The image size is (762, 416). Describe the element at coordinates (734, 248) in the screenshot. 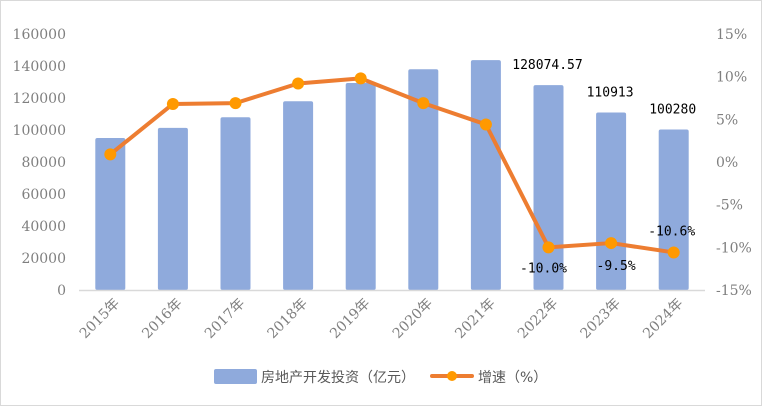

I see `right-axis-tick-label: -10%` at that location.